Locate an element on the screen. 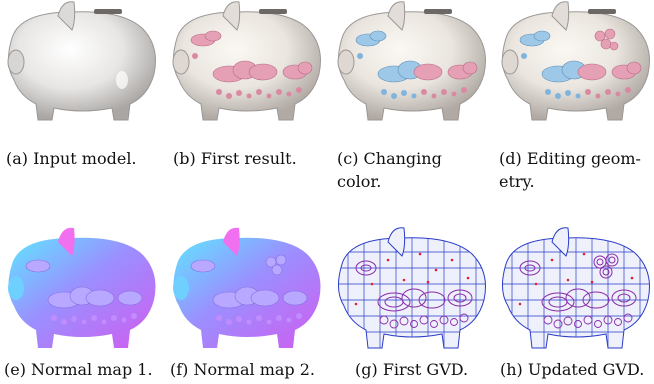 This screenshot has width=654, height=384. piggy-bank-plain is located at coordinates (81, 61).